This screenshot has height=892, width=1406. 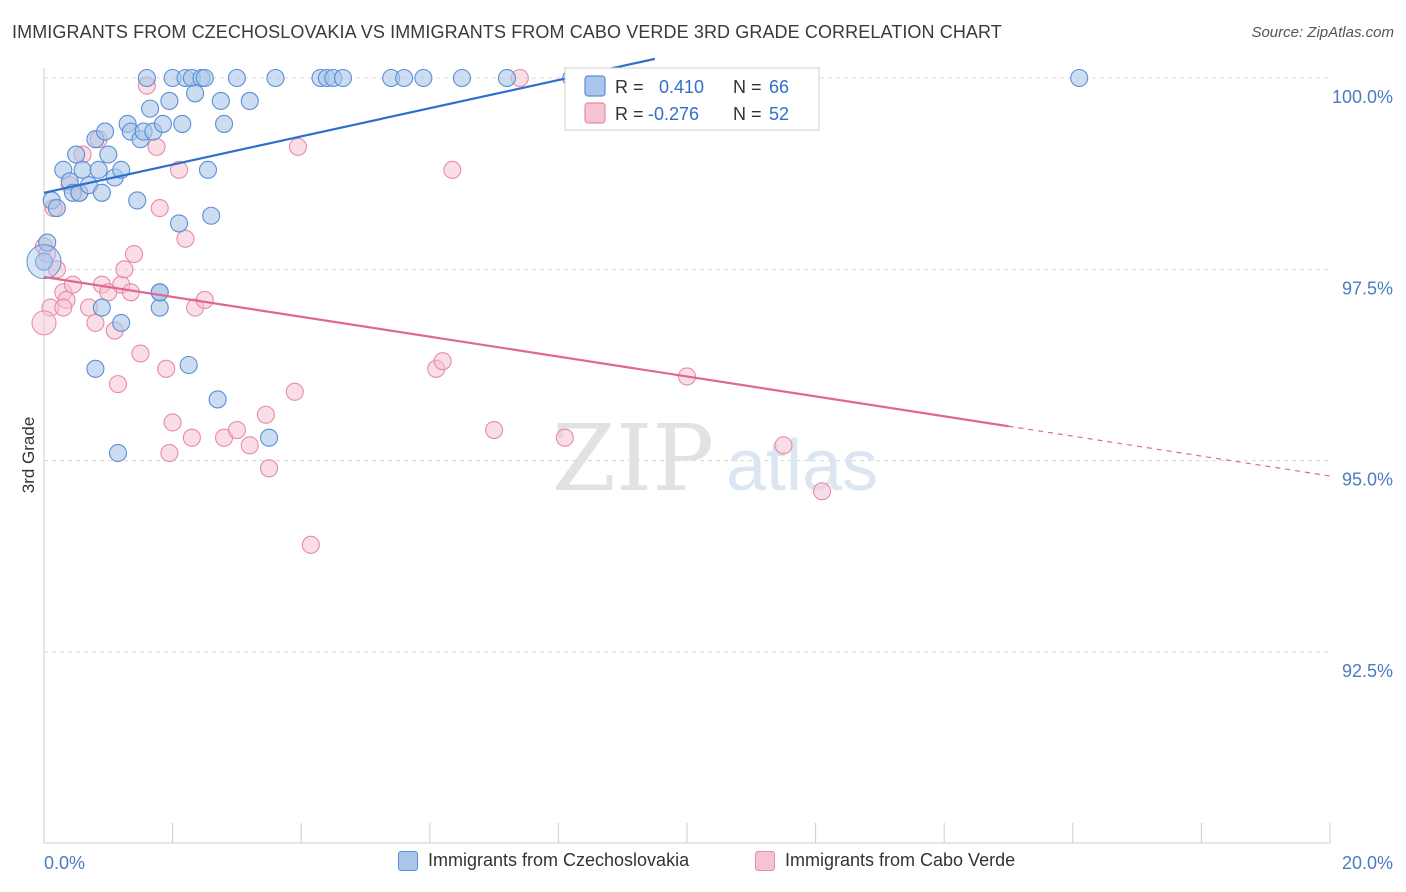 What do you see at coordinates (747, 114) in the screenshot?
I see `legend-n-label-2: N =` at bounding box center [747, 114].